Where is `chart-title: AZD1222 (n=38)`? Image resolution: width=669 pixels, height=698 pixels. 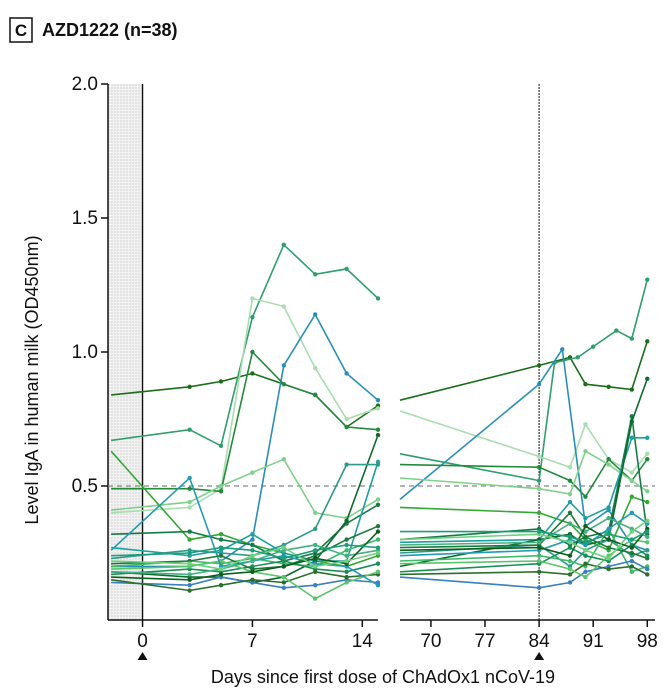 chart-title: AZD1222 (n=38) is located at coordinates (110, 30).